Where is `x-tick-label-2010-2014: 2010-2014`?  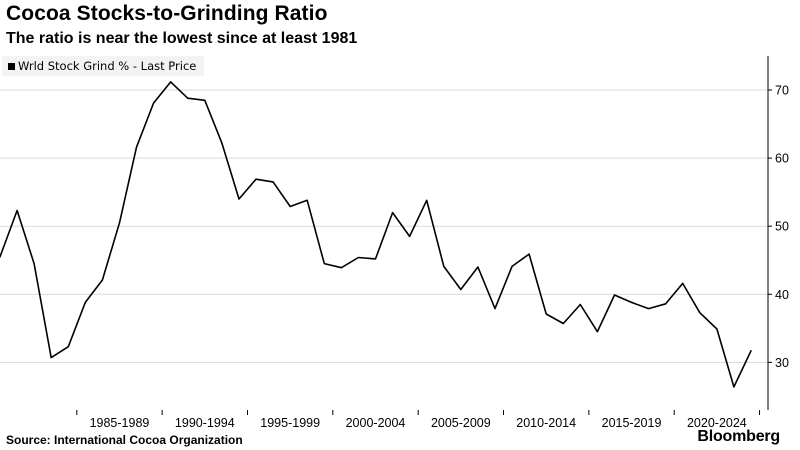
x-tick-label-2010-2014: 2010-2014 is located at coordinates (546, 423).